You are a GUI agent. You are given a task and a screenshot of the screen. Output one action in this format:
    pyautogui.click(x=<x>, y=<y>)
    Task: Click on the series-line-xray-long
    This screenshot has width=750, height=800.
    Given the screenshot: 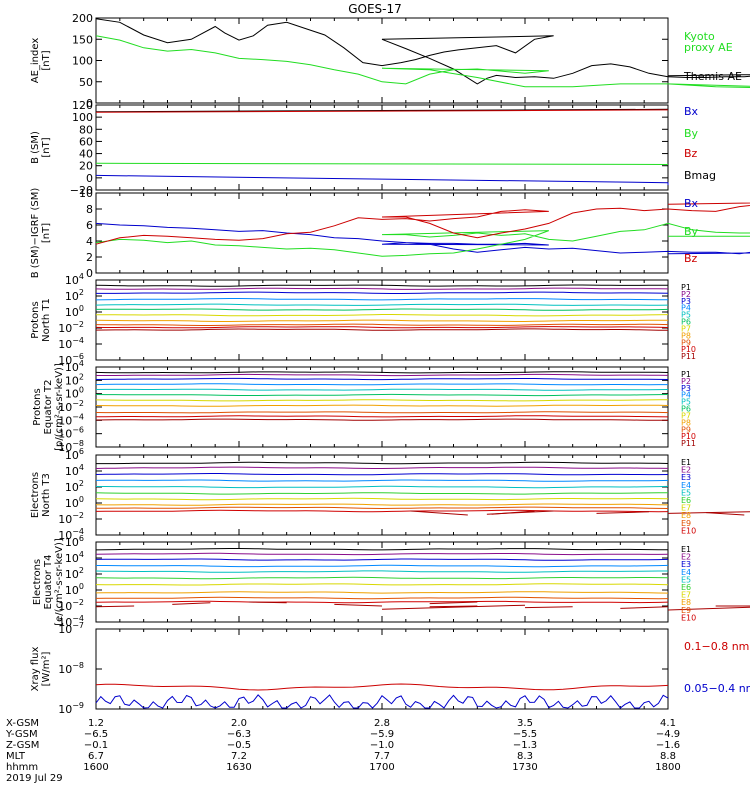 What is the action you would take?
    pyautogui.click(x=382, y=687)
    